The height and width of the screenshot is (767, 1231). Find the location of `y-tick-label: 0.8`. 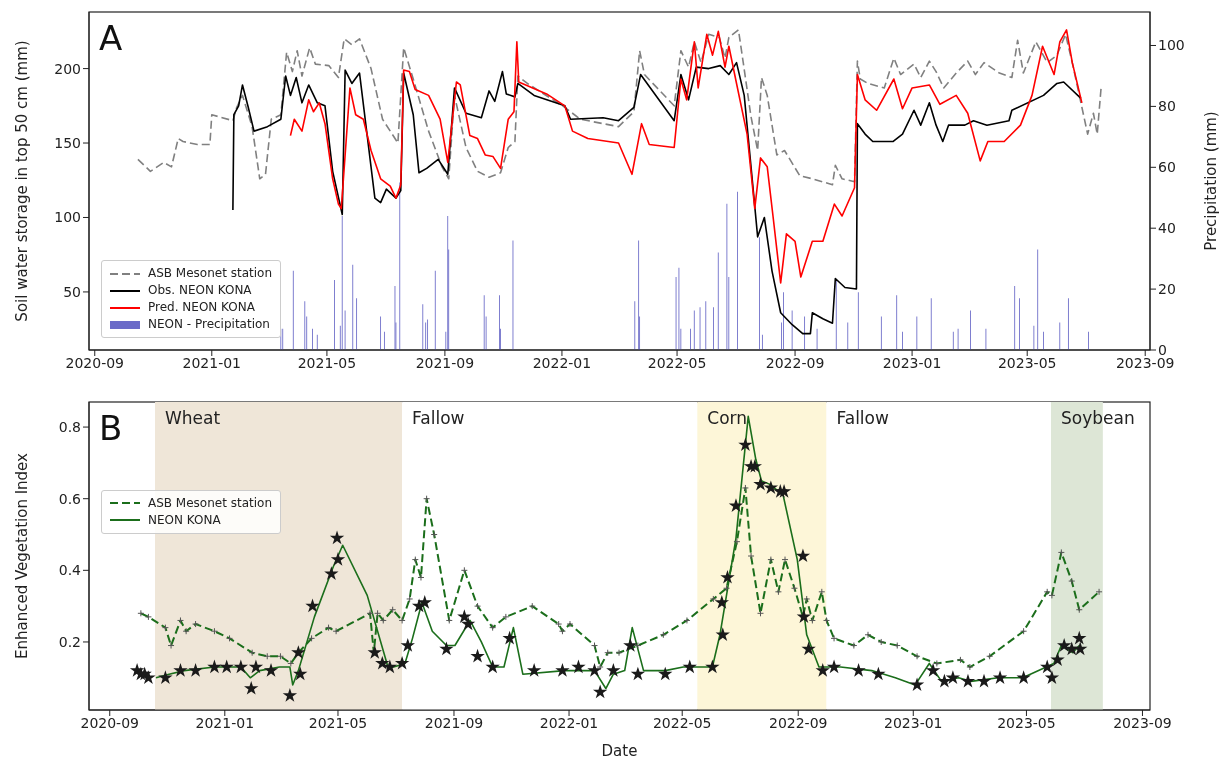

y-tick-label: 0.8 is located at coordinates (69, 427).